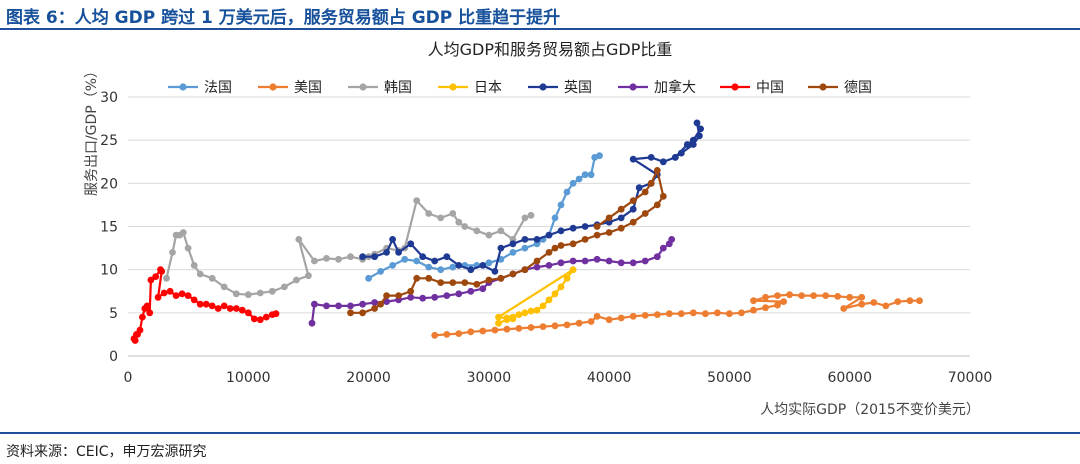 The image size is (1080, 464). What do you see at coordinates (849, 378) in the screenshot?
I see `x-tick-label: 60000` at bounding box center [849, 378].